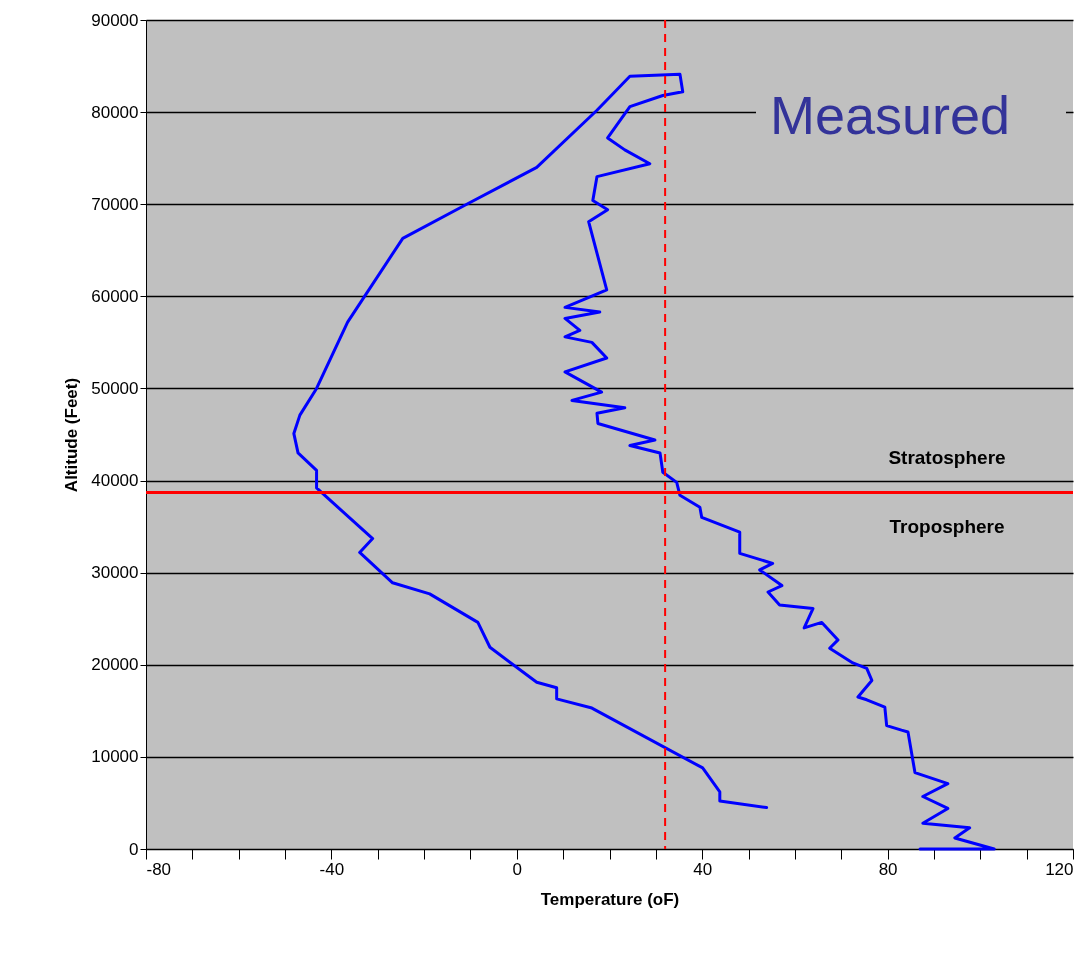  What do you see at coordinates (703, 869) in the screenshot?
I see `x-tick-label: 40` at bounding box center [703, 869].